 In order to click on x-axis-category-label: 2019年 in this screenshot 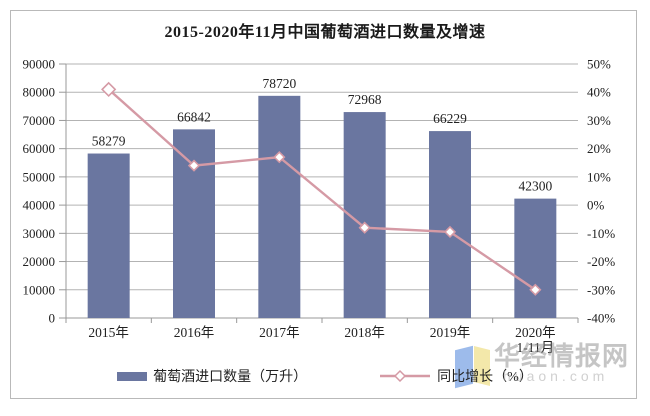, I will do `click(450, 332)`.